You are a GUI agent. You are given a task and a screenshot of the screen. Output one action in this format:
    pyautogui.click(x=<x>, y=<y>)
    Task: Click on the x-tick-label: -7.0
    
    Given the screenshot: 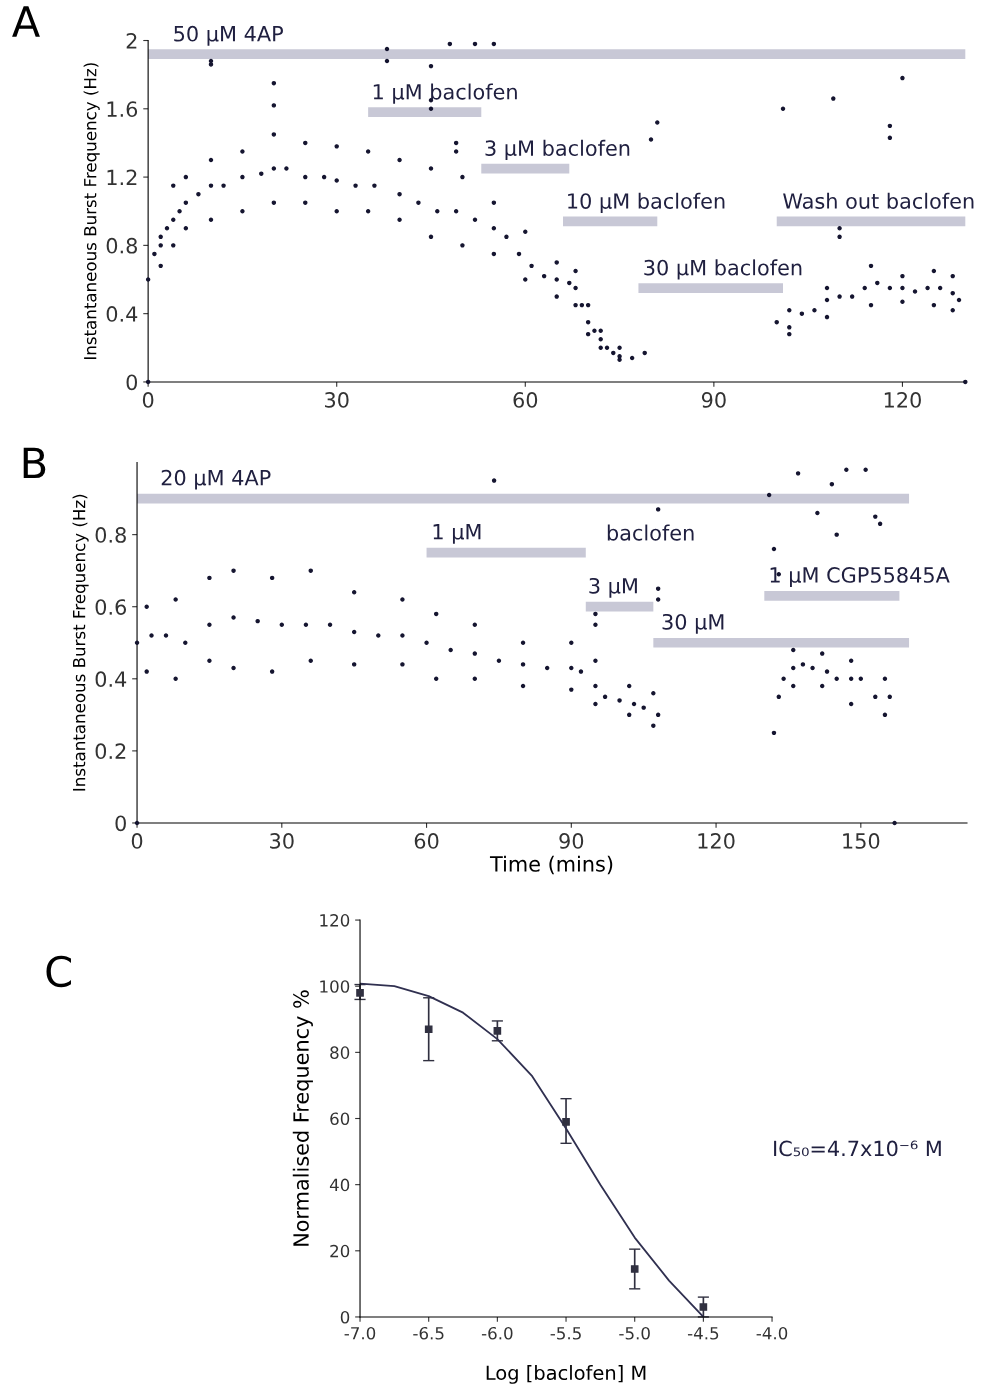 What is the action you would take?
    pyautogui.click(x=360, y=1333)
    